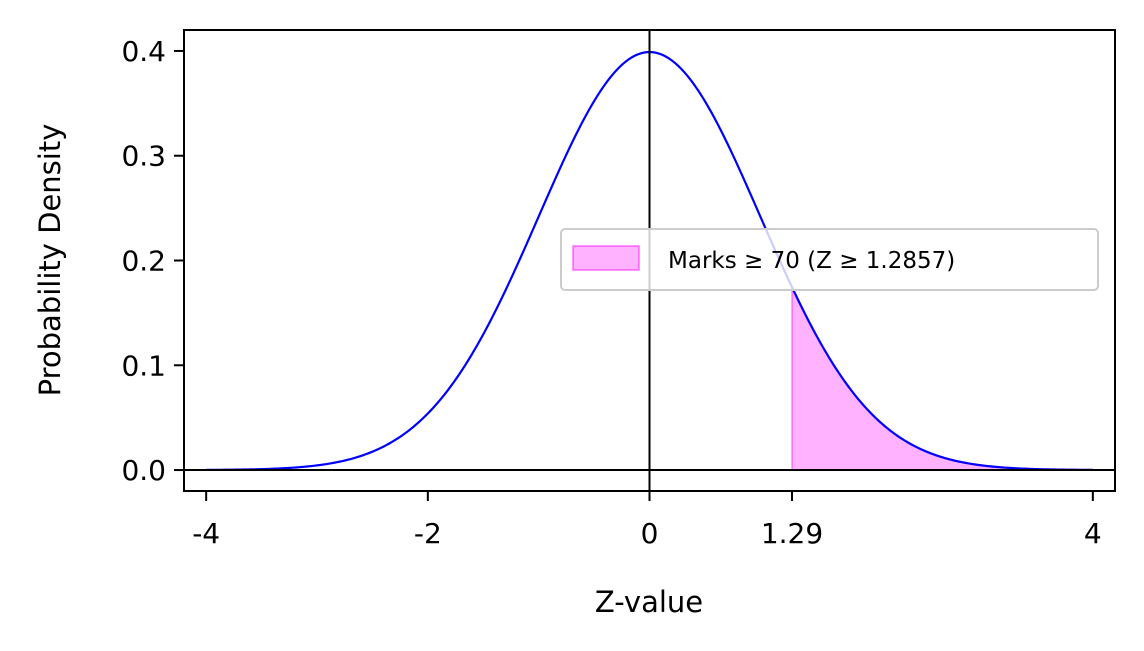 This screenshot has width=1144, height=651. I want to click on y-tick-label: 0.0, so click(143, 470).